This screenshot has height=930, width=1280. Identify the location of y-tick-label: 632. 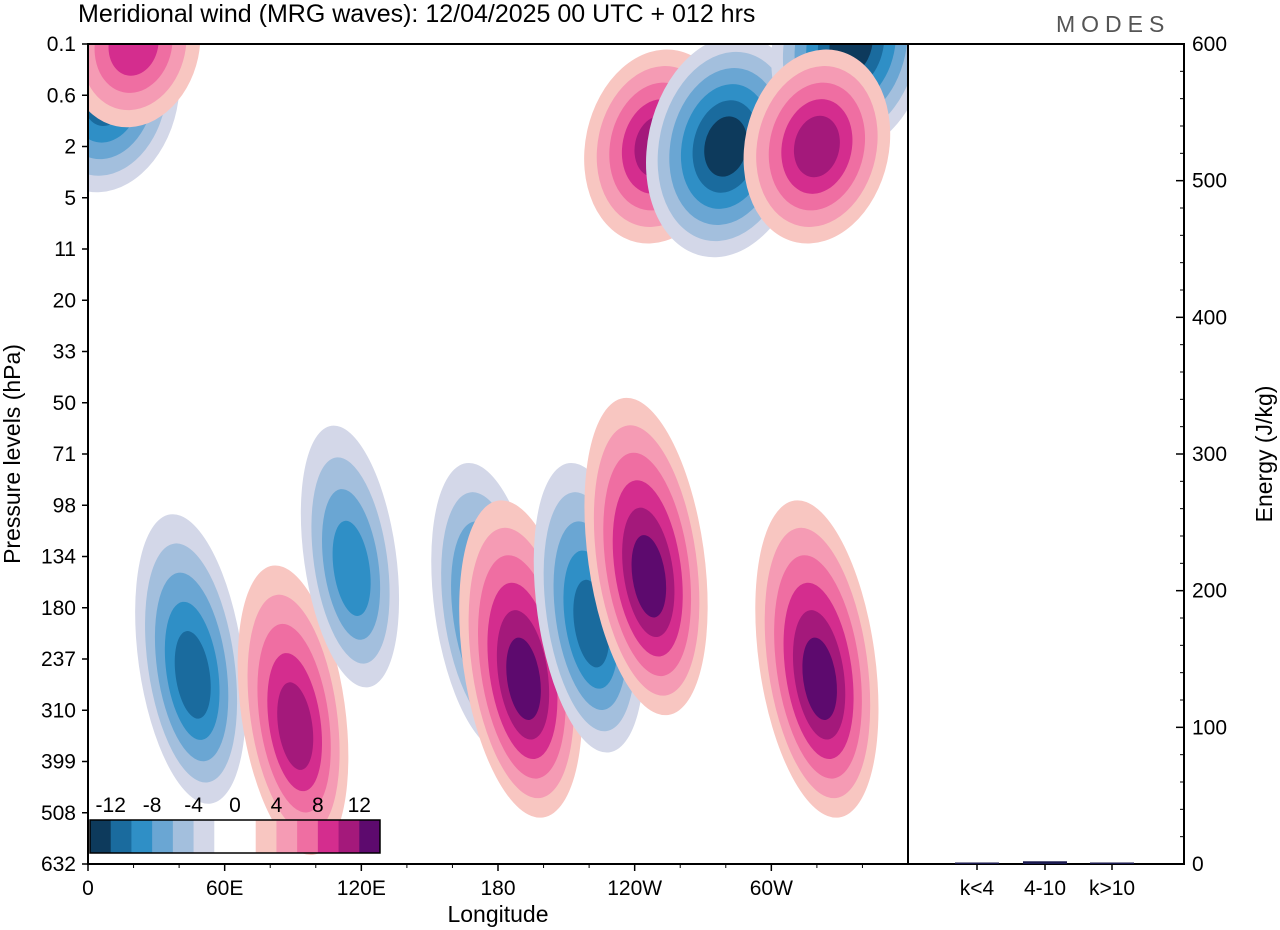
(58, 864).